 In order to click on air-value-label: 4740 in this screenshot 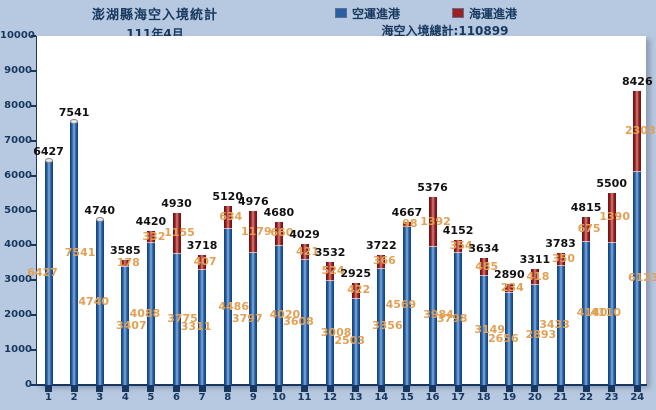, I will do `click(93, 302)`.